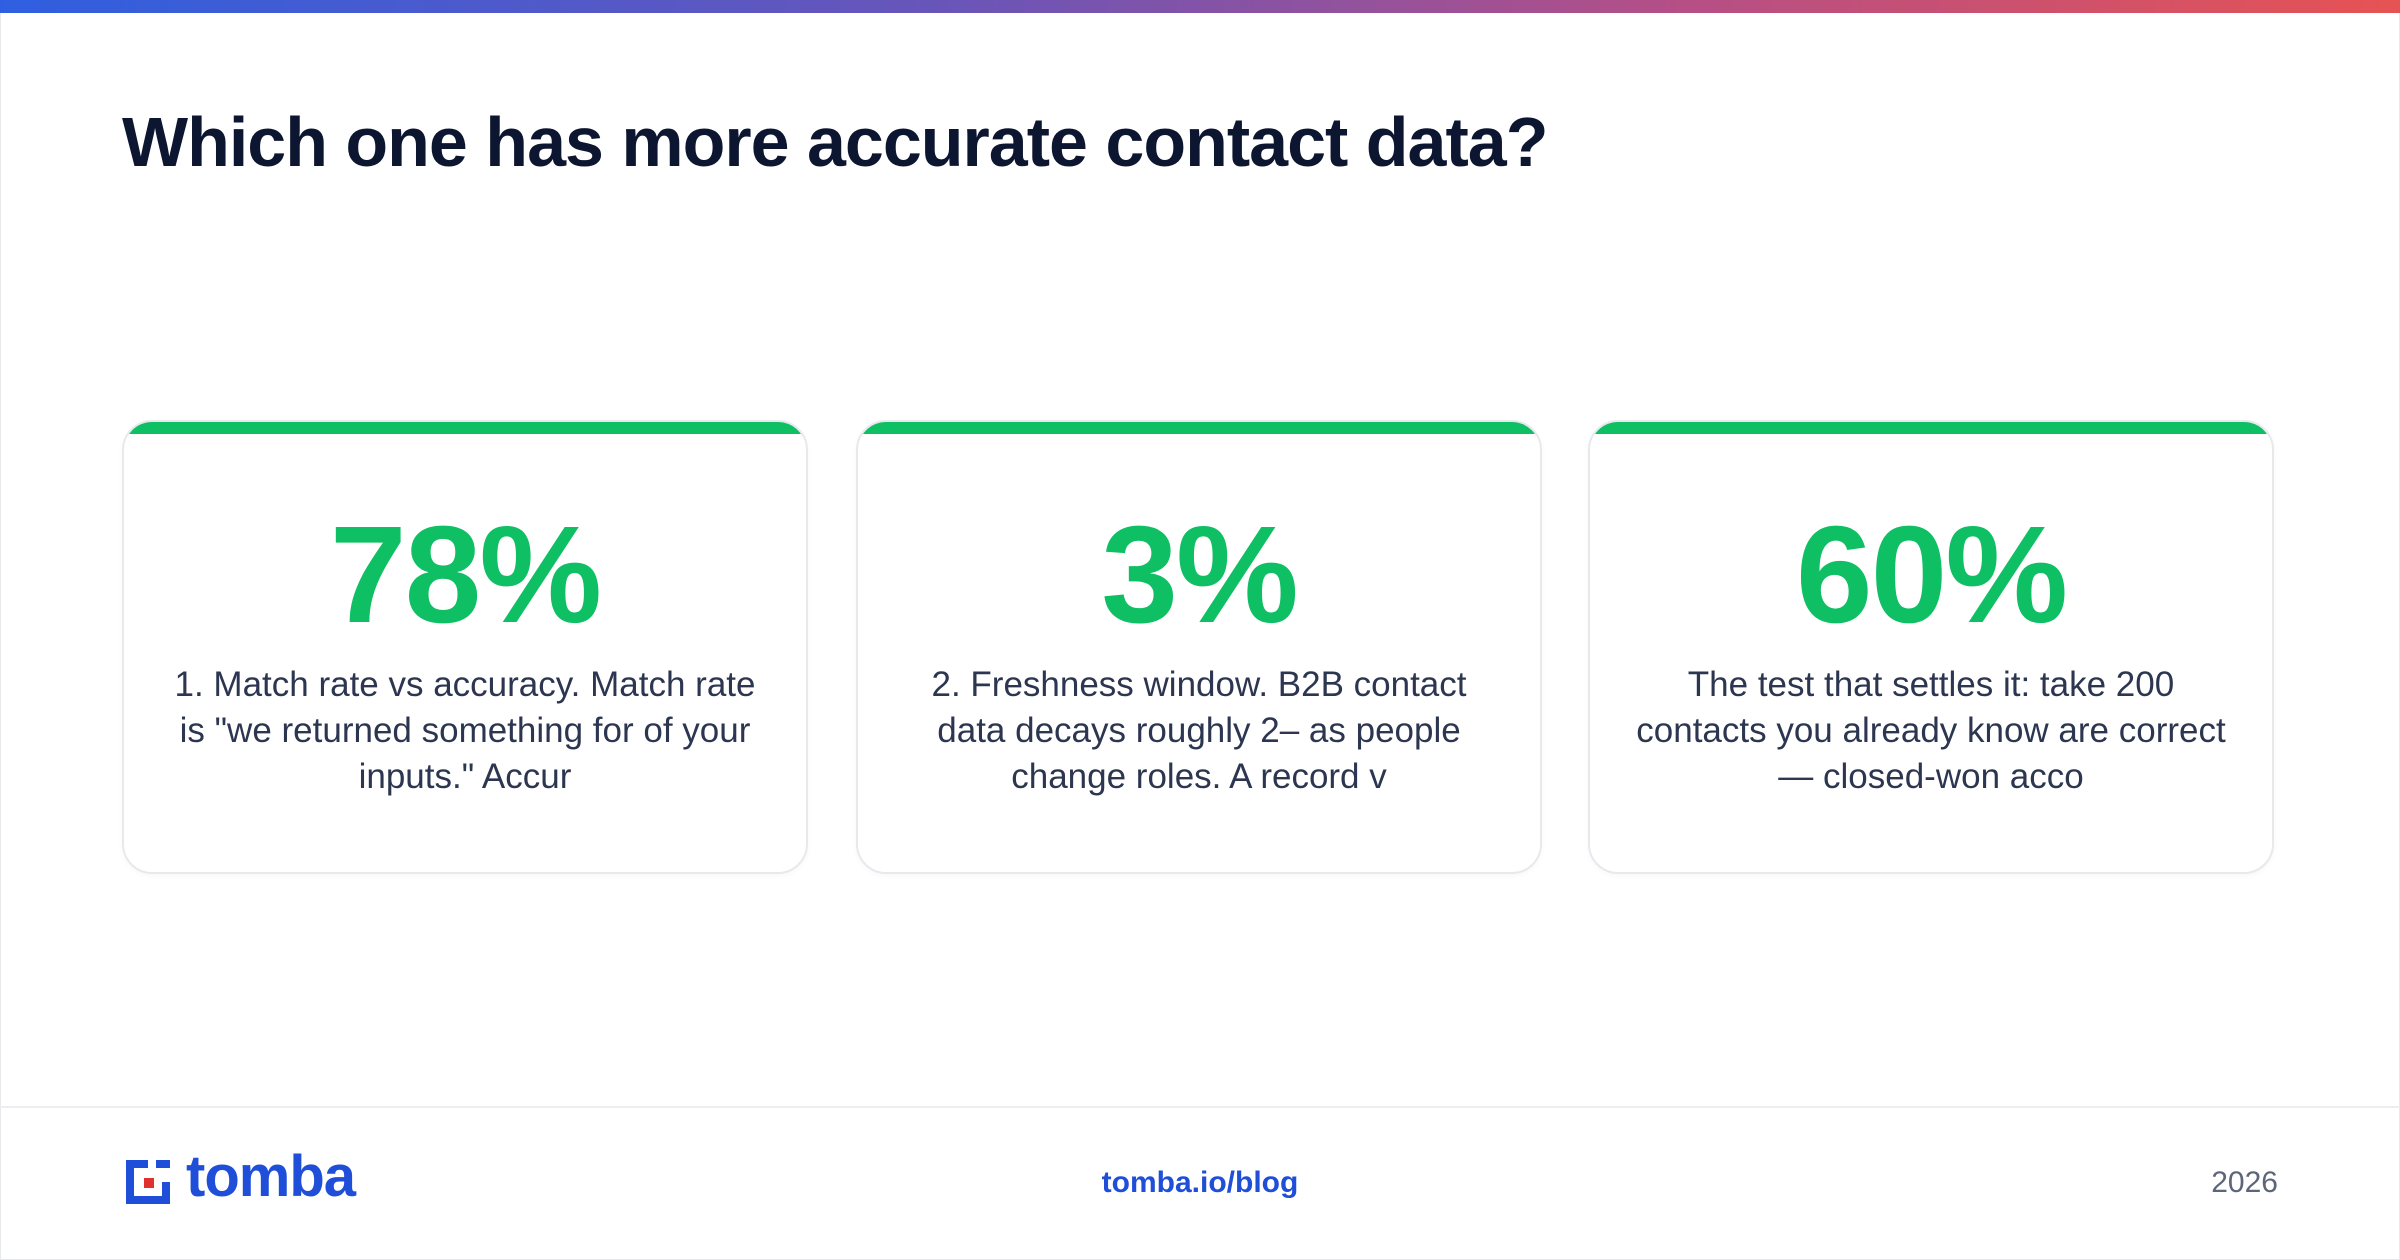  Describe the element at coordinates (465, 575) in the screenshot. I see `stat-value: 78%` at that location.